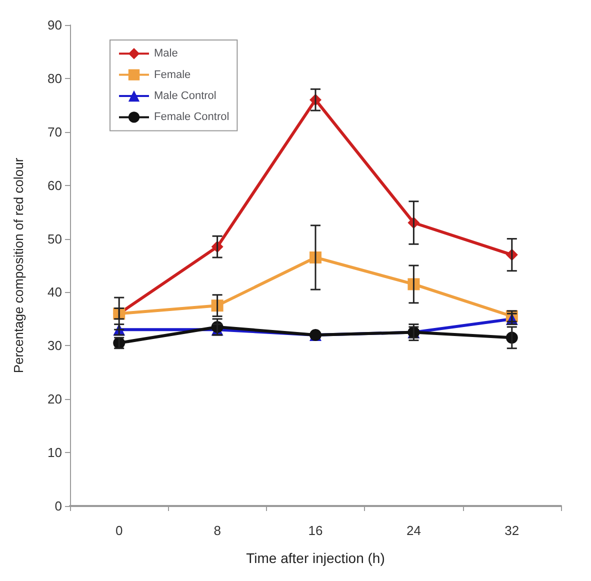  I want to click on y-tick-label: 60, so click(55, 185).